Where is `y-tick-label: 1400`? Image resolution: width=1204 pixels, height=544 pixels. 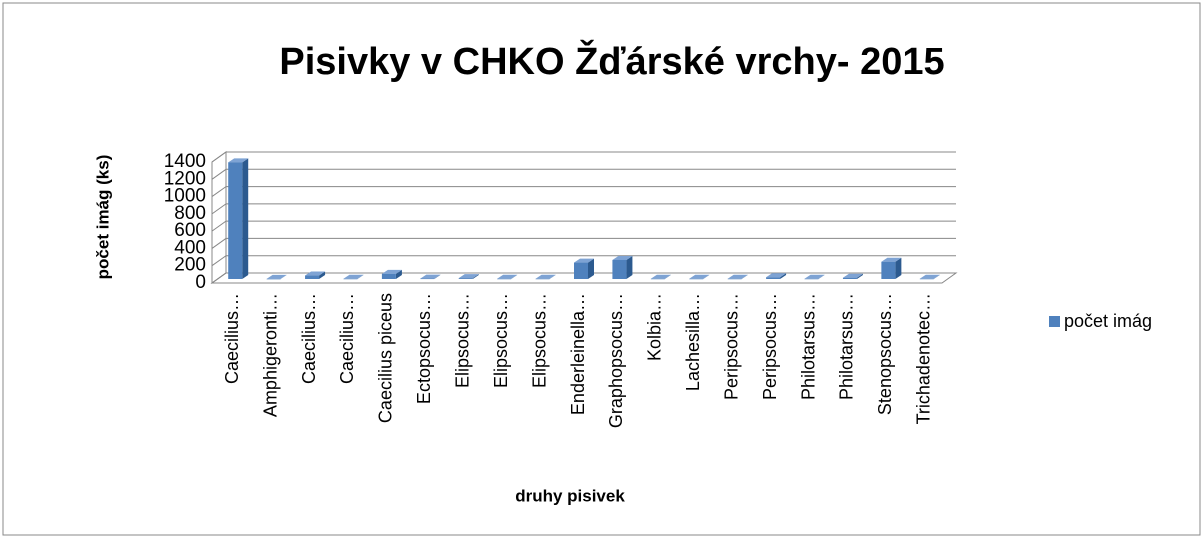
y-tick-label: 1400 is located at coordinates (185, 161).